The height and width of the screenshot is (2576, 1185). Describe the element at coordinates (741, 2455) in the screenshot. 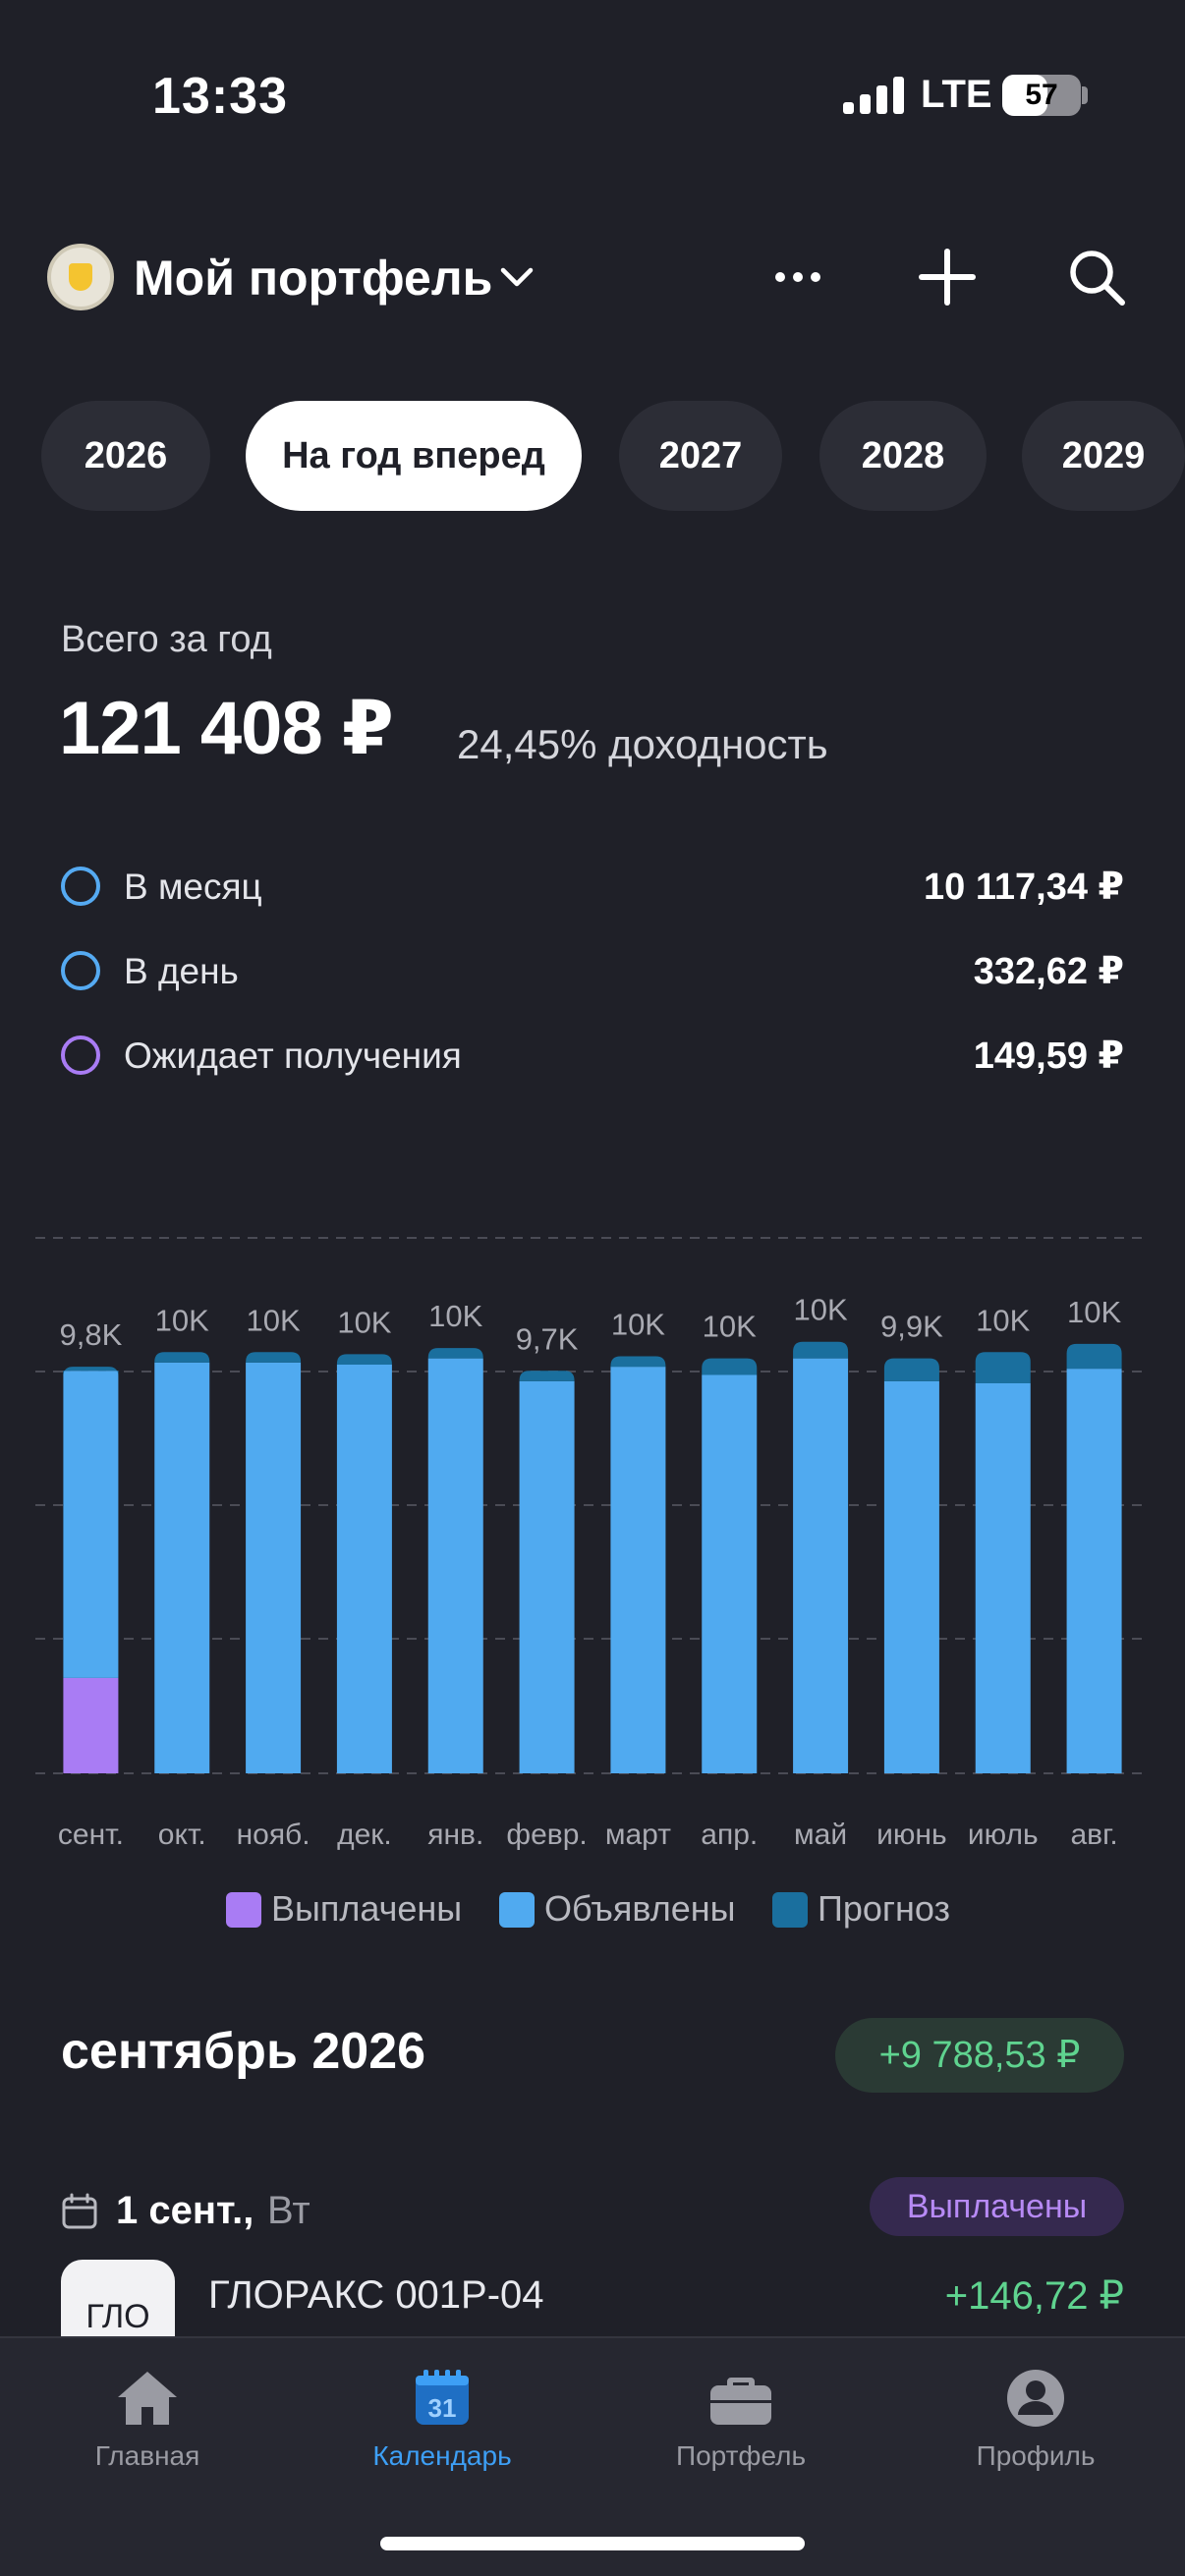

I see `tab-label: Портфель` at that location.